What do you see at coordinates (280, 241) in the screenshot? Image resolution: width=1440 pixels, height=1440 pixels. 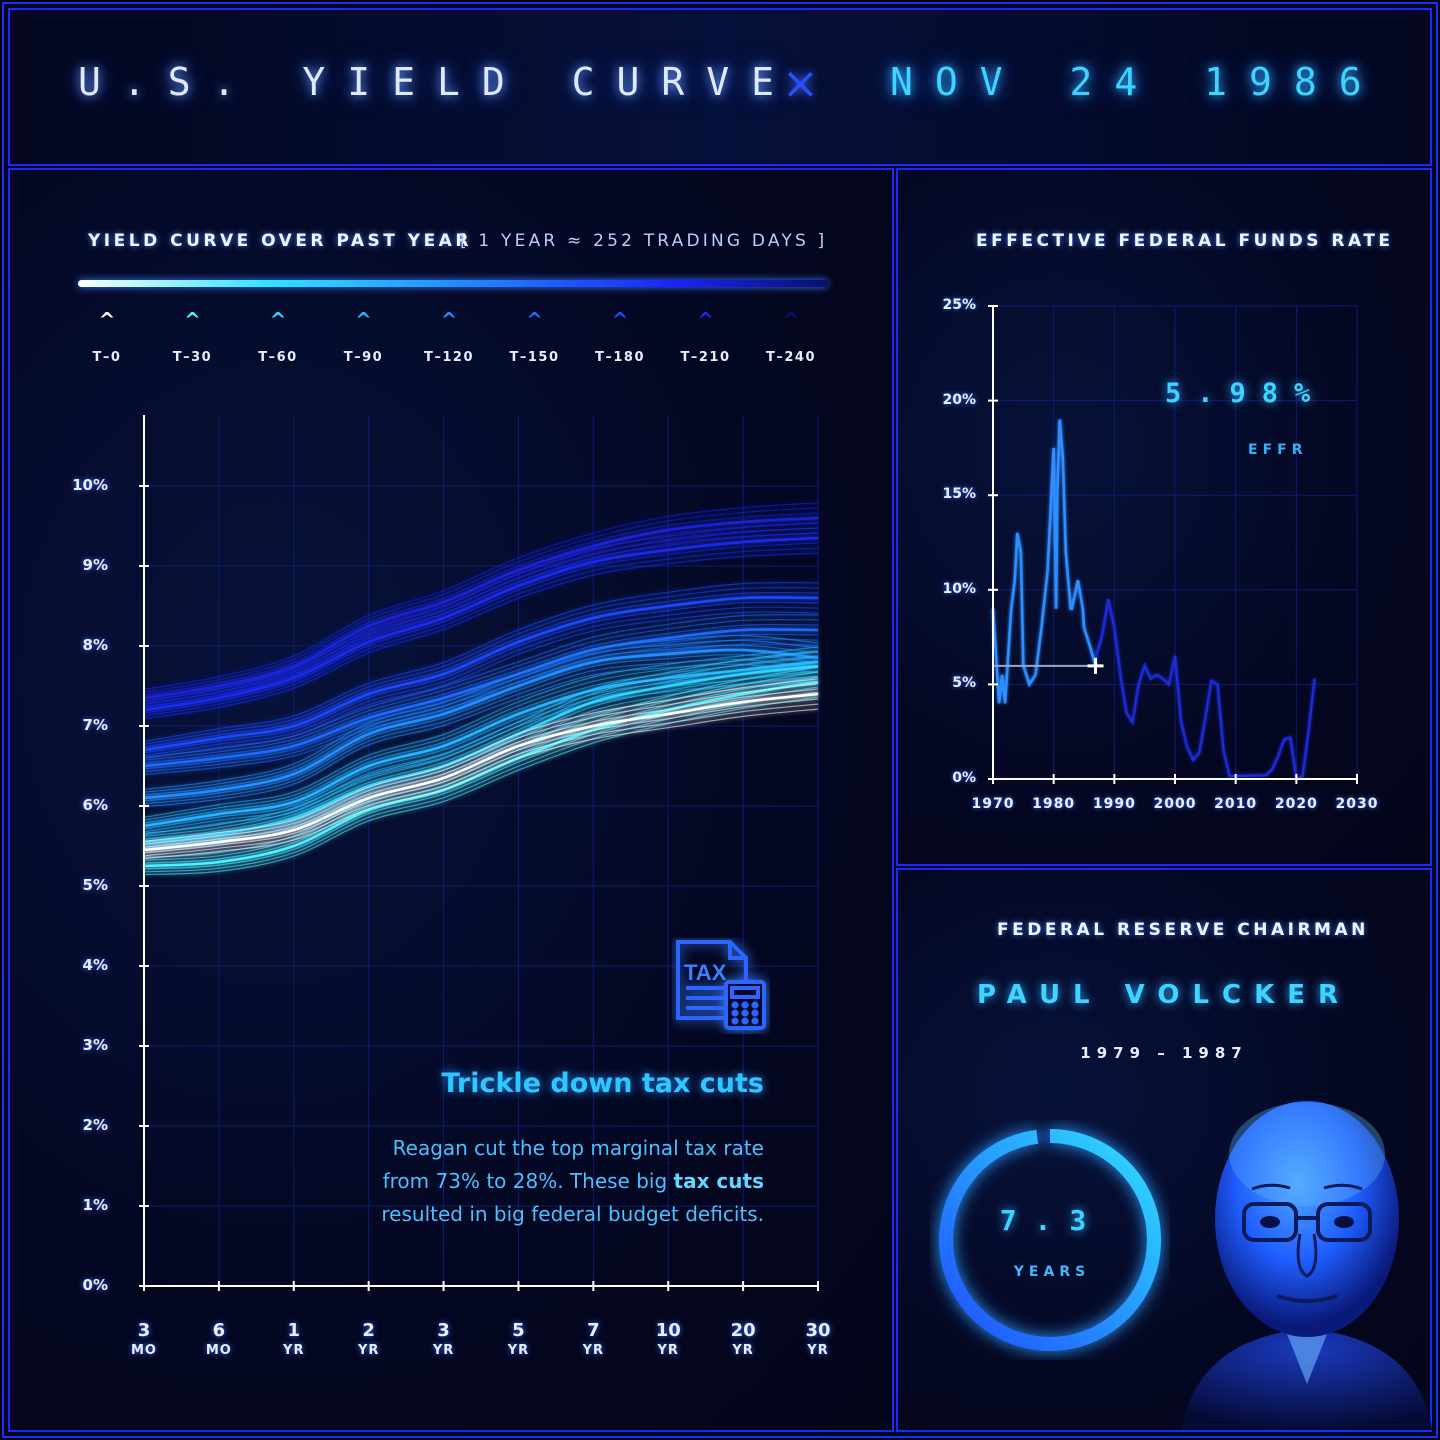 I see `yield-chart-title: YIELD CURVE OVER PAST YEAR` at bounding box center [280, 241].